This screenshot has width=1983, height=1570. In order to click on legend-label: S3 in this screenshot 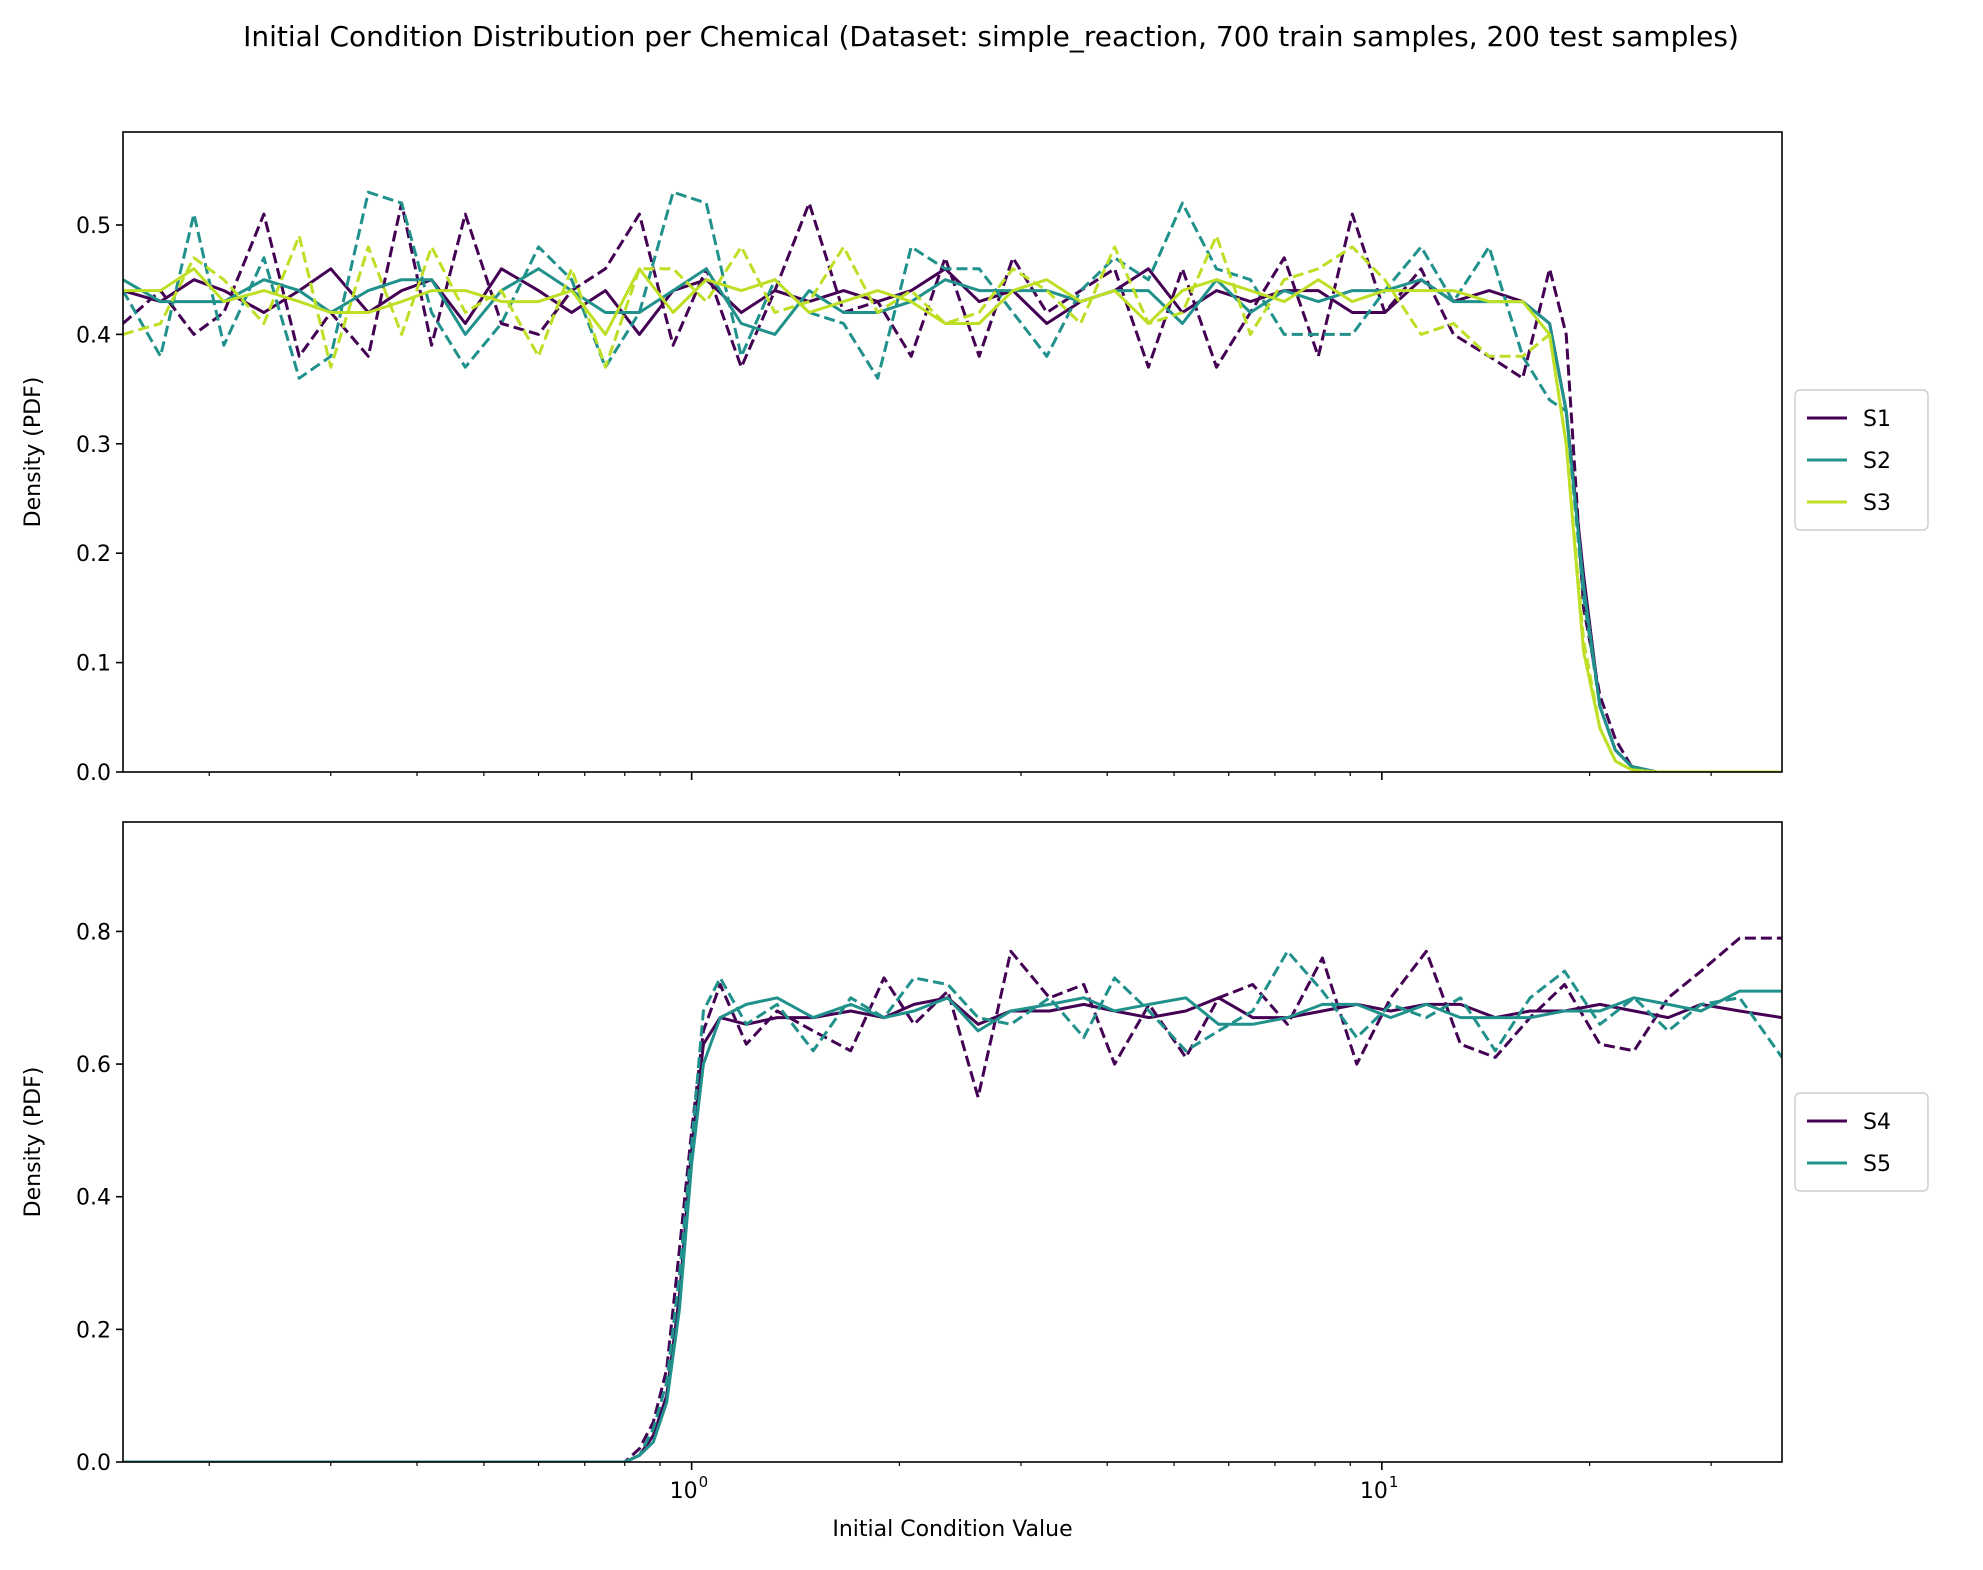, I will do `click(1877, 503)`.